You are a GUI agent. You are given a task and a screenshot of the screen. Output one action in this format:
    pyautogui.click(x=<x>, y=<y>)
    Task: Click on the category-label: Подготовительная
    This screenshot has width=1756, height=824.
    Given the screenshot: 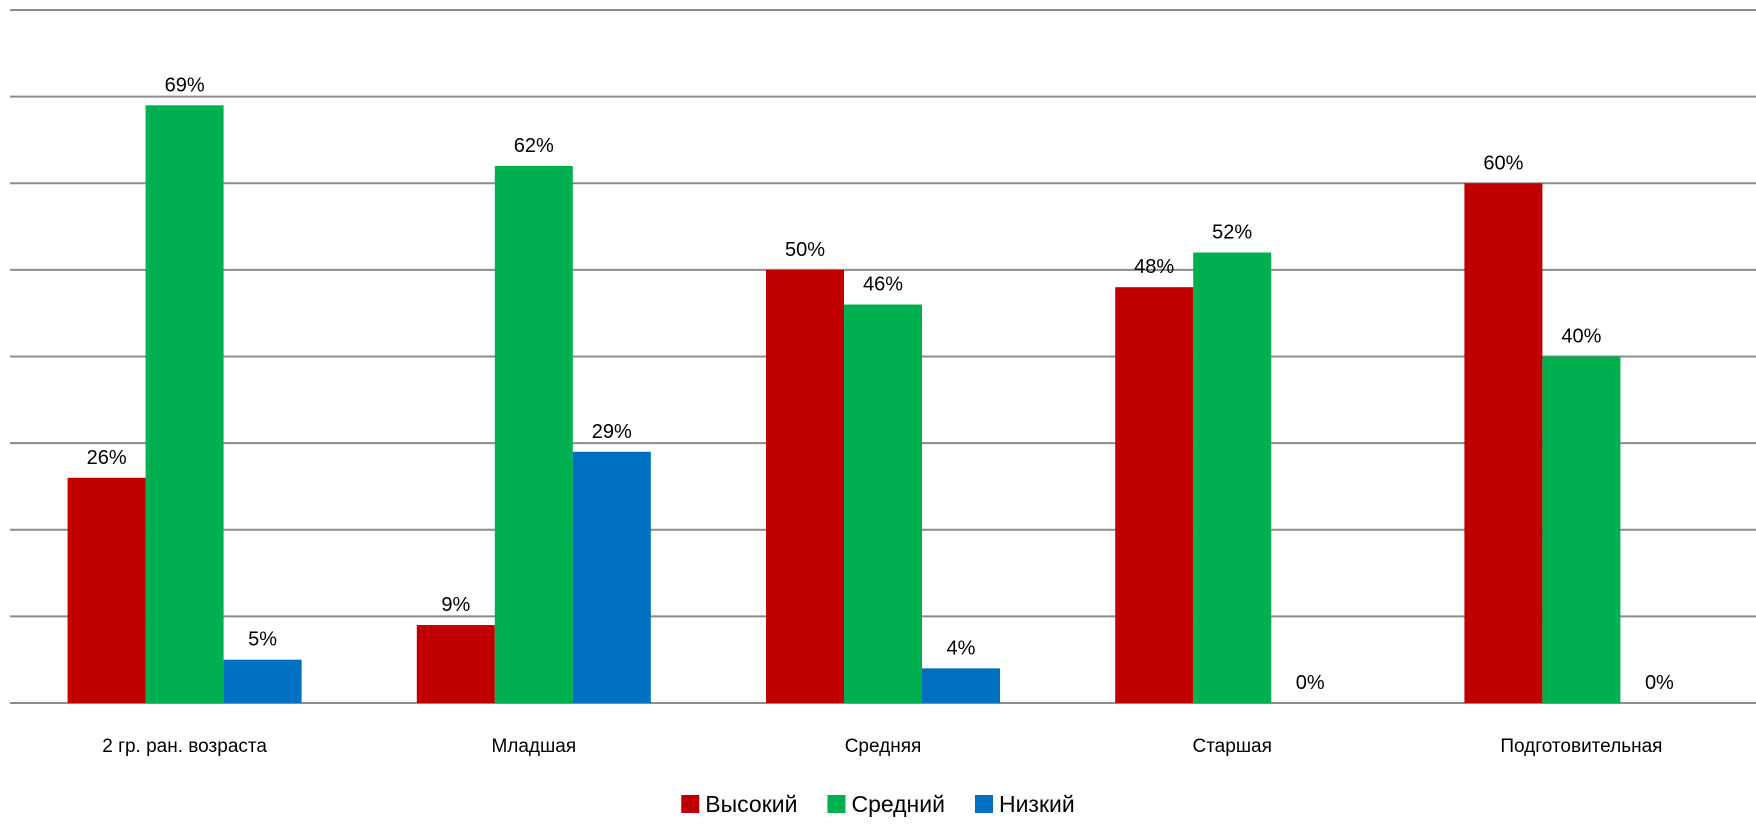 What is the action you would take?
    pyautogui.click(x=1581, y=746)
    